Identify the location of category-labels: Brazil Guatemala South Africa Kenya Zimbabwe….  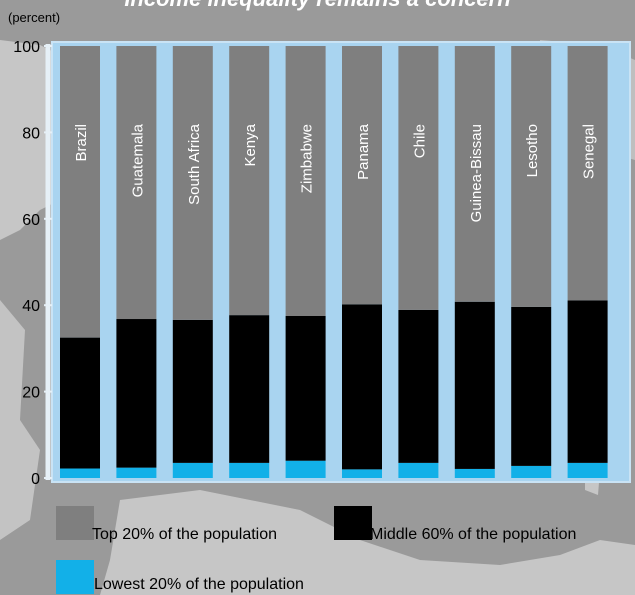
(335, 172).